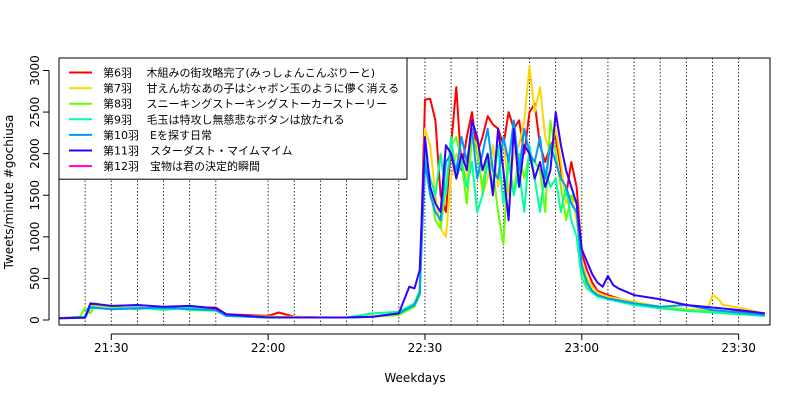 The width and height of the screenshot is (800, 404). What do you see at coordinates (245, 104) in the screenshot?
I see `legend-label-2: 第8羽 スニーキングストーキングストーカーストーリー` at bounding box center [245, 104].